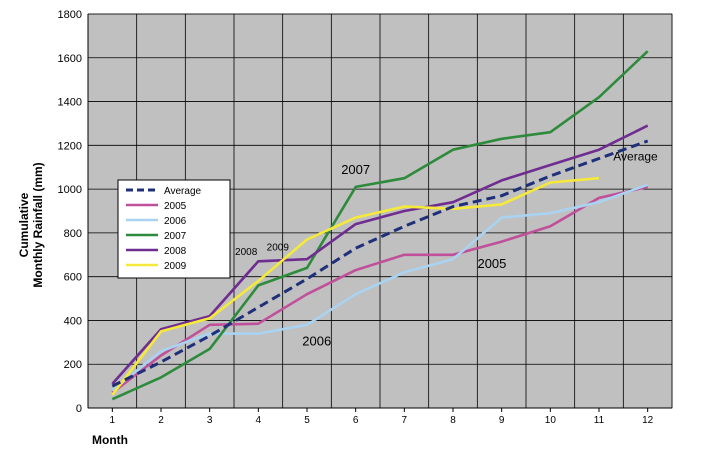 The image size is (701, 456). I want to click on x-tick-label: 8, so click(453, 420).